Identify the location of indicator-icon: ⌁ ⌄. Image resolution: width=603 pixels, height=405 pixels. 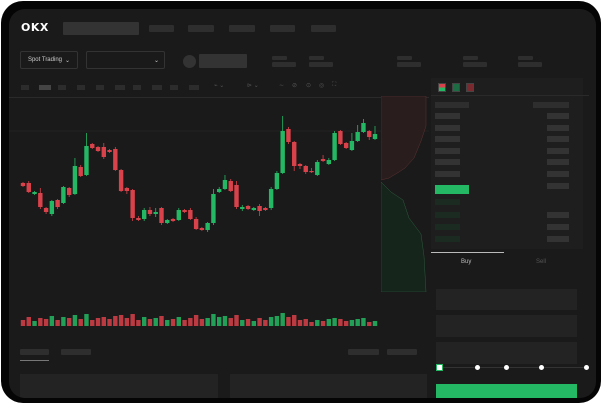
(219, 86).